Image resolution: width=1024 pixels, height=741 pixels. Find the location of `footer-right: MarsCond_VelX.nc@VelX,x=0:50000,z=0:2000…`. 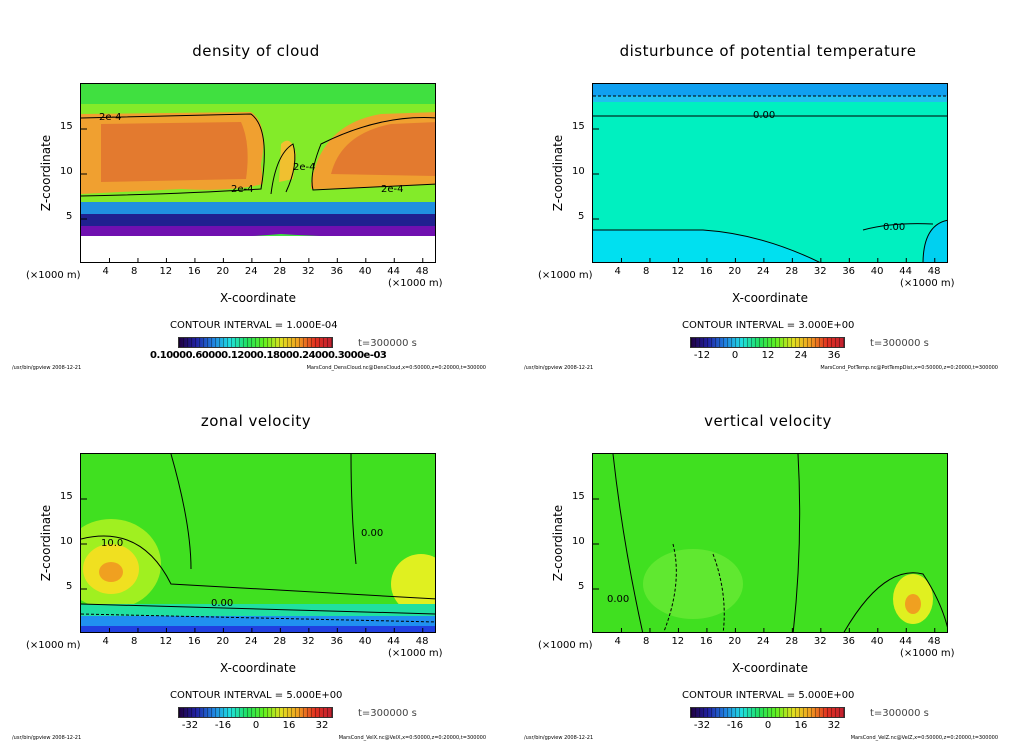

footer-right: MarsCond_VelX.nc@VelX,x=0:50000,z=0:2000… is located at coordinates (412, 738).